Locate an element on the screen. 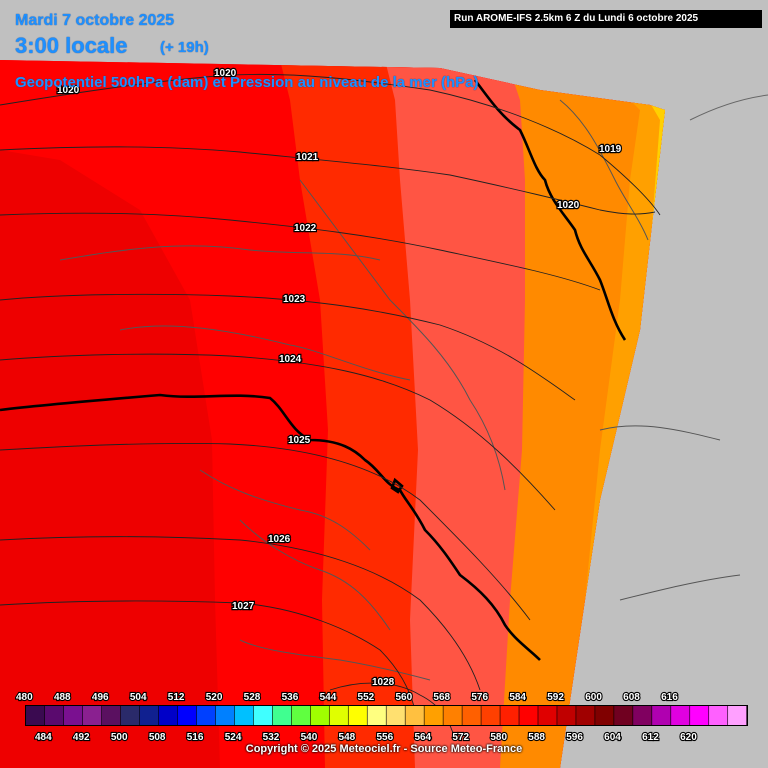  scale-label-572: 572 is located at coordinates (460, 737).